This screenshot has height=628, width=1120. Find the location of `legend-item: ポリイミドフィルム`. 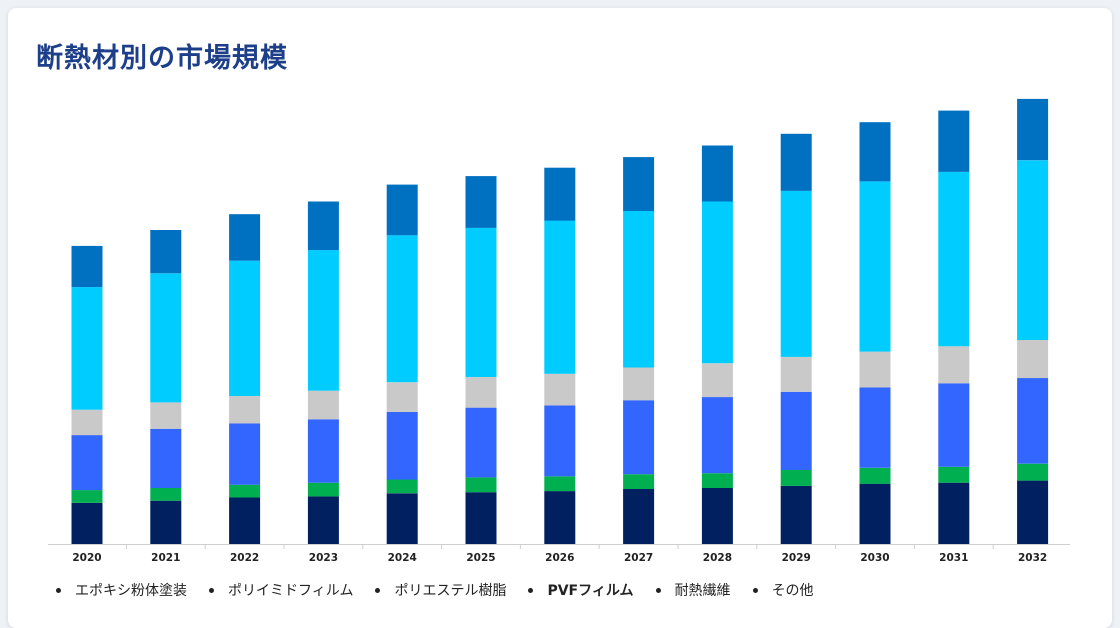

legend-item: ポリイミドフィルム is located at coordinates (281, 590).